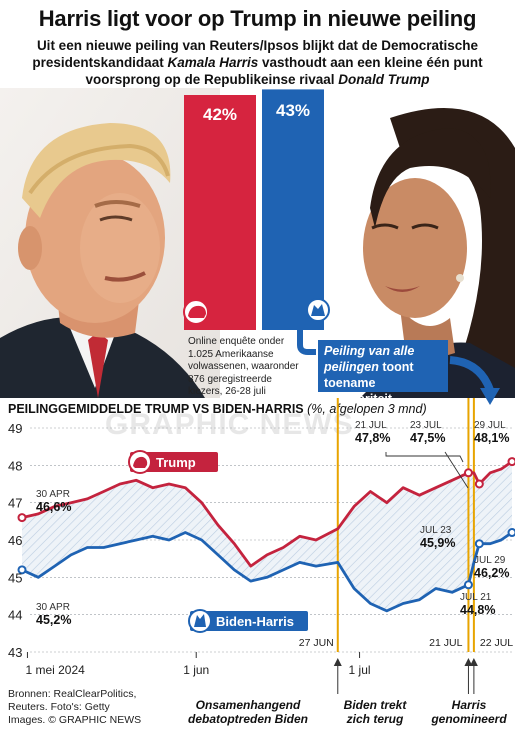  What do you see at coordinates (218, 541) in the screenshot?
I see `chart-legend: Trump Biden-Harris` at bounding box center [218, 541].